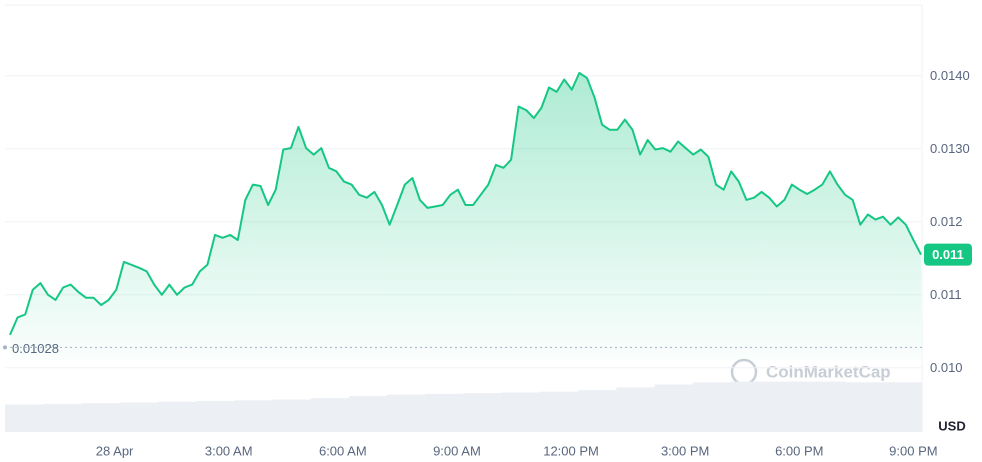 This screenshot has height=462, width=982. Describe the element at coordinates (946, 221) in the screenshot. I see `y-tick-label: 0.012` at that location.